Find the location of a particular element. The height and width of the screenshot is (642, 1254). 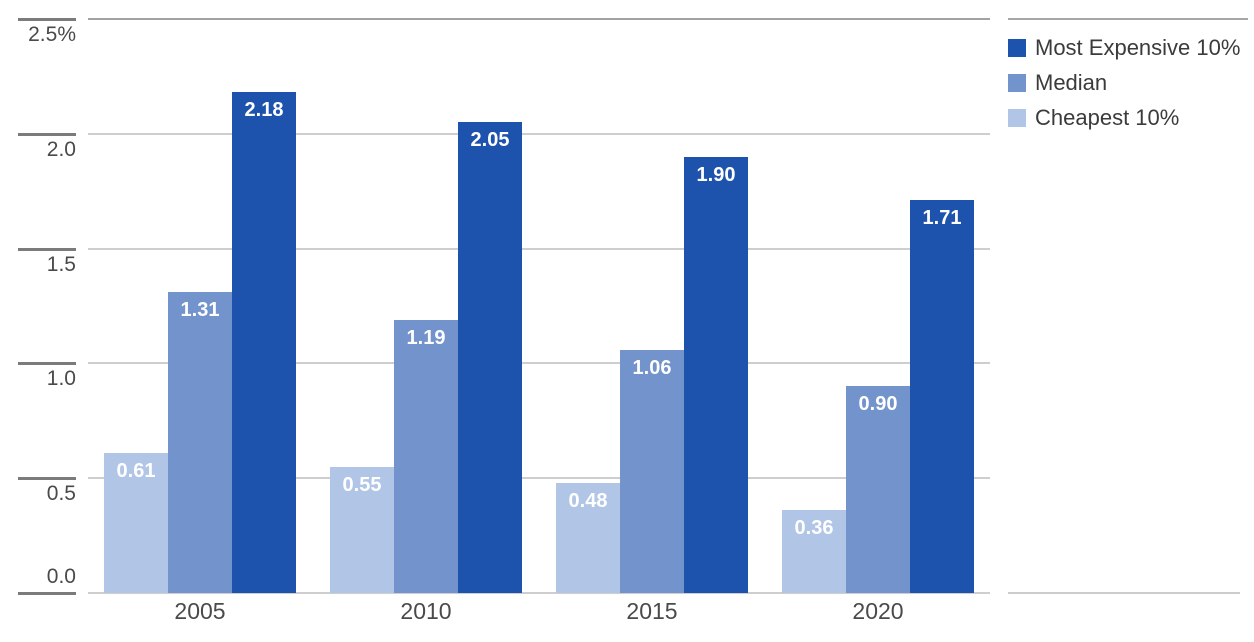

y-tick-label: 0.0 is located at coordinates (61, 576).